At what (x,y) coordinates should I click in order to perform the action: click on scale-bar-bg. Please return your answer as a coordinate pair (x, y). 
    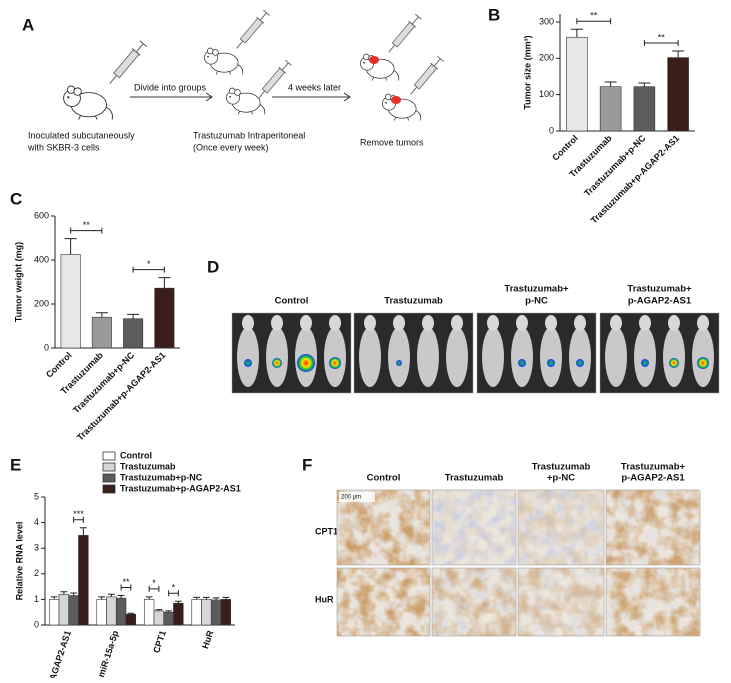
    Looking at the image, I should click on (357, 497).